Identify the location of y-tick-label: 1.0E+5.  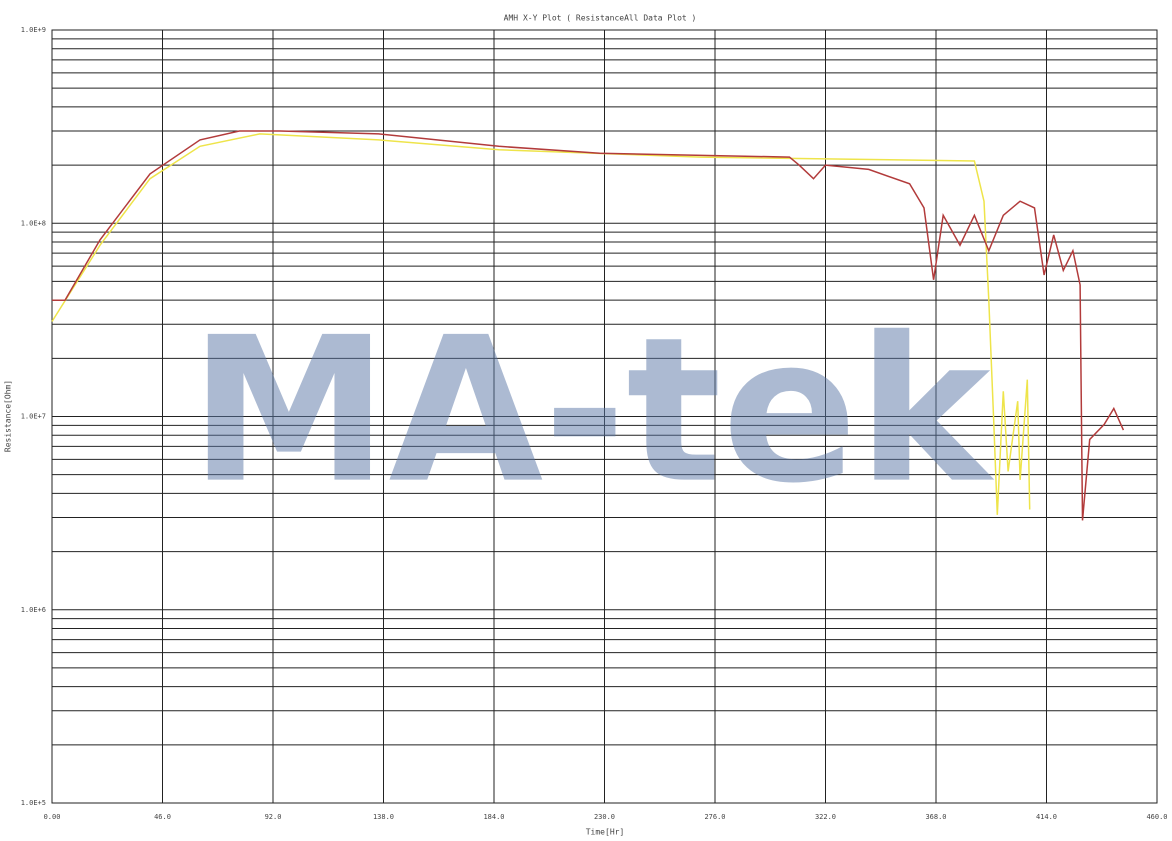
(33, 803).